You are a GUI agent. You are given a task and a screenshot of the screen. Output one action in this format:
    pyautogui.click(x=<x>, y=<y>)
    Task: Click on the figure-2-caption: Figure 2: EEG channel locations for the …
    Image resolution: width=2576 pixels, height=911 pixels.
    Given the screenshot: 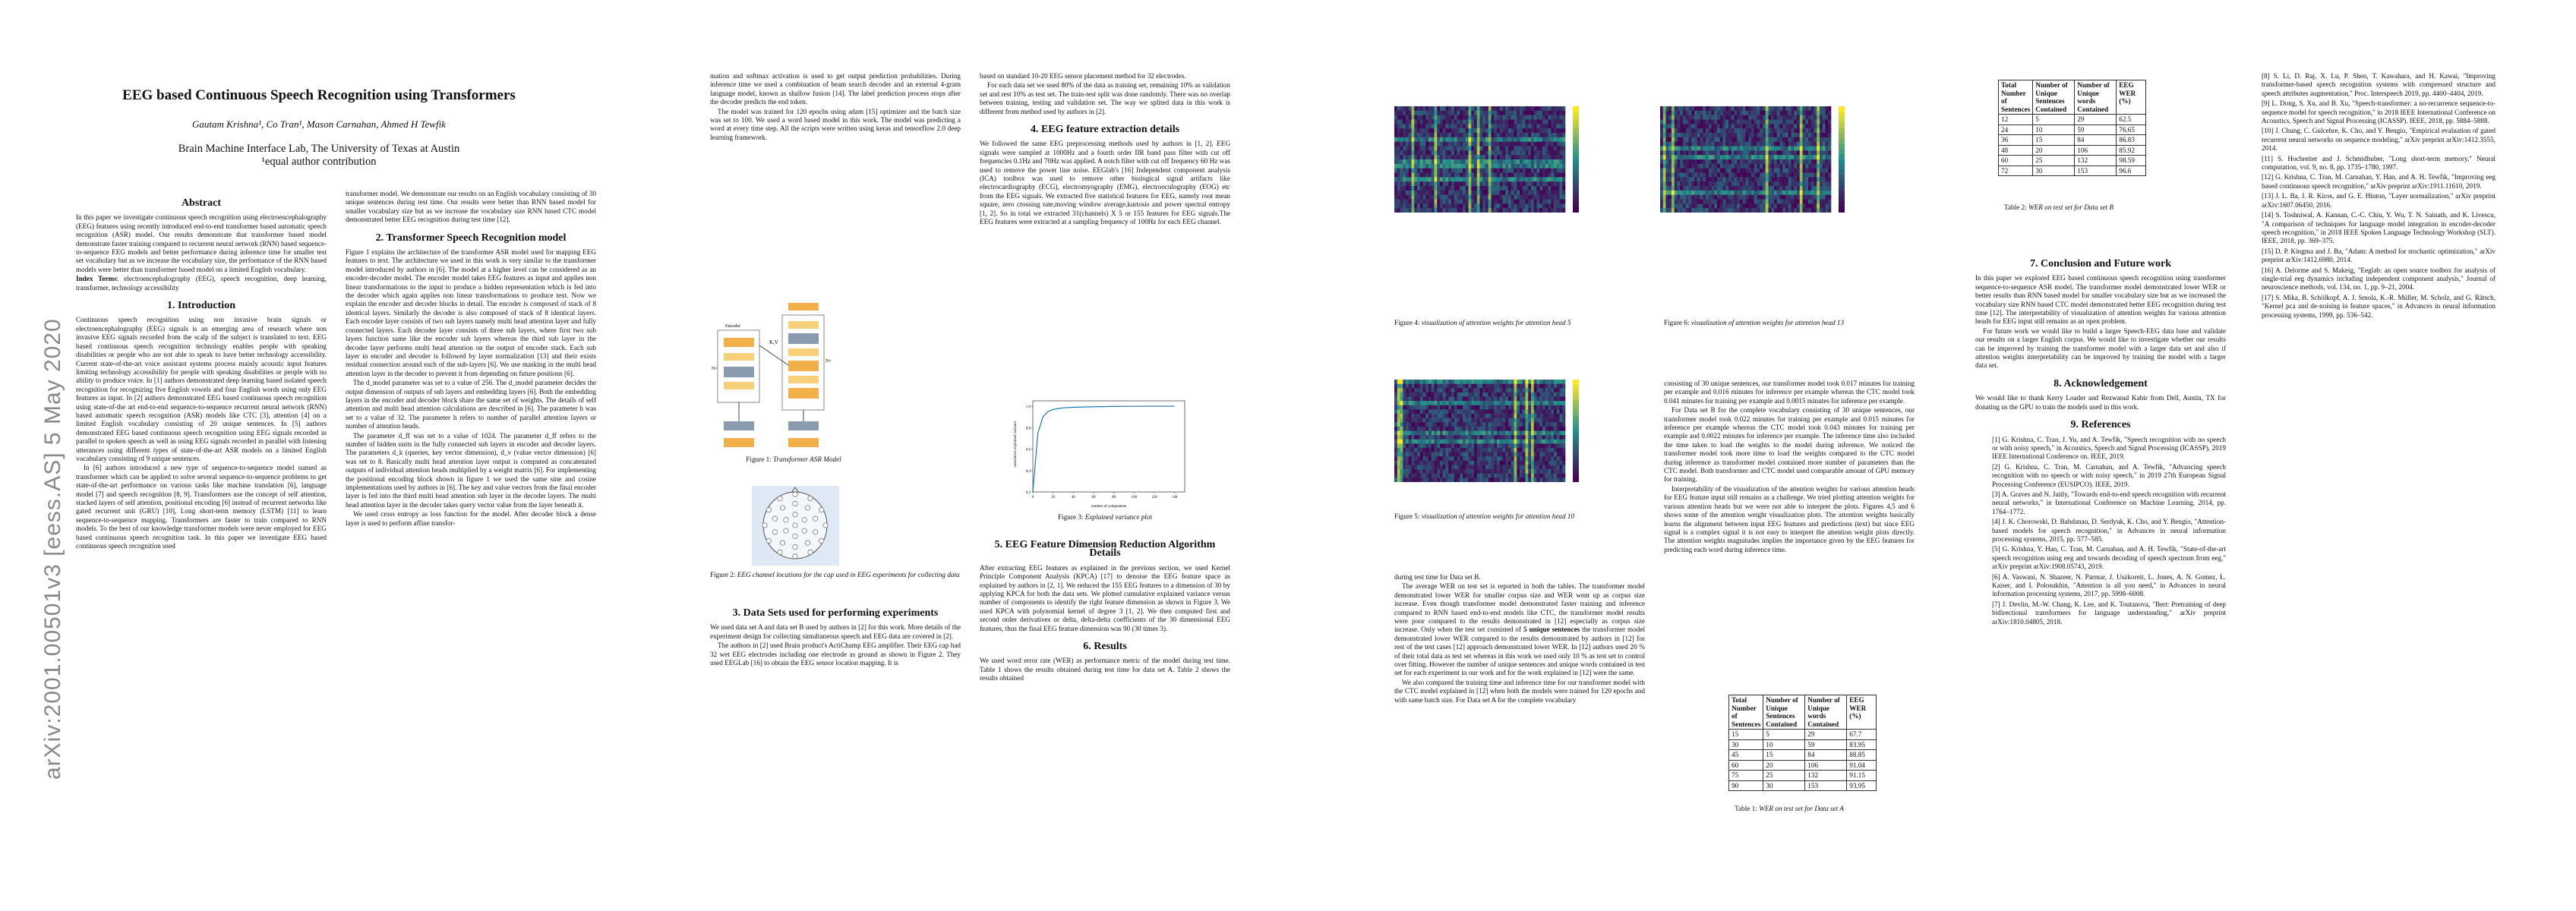 What is the action you would take?
    pyautogui.click(x=835, y=575)
    